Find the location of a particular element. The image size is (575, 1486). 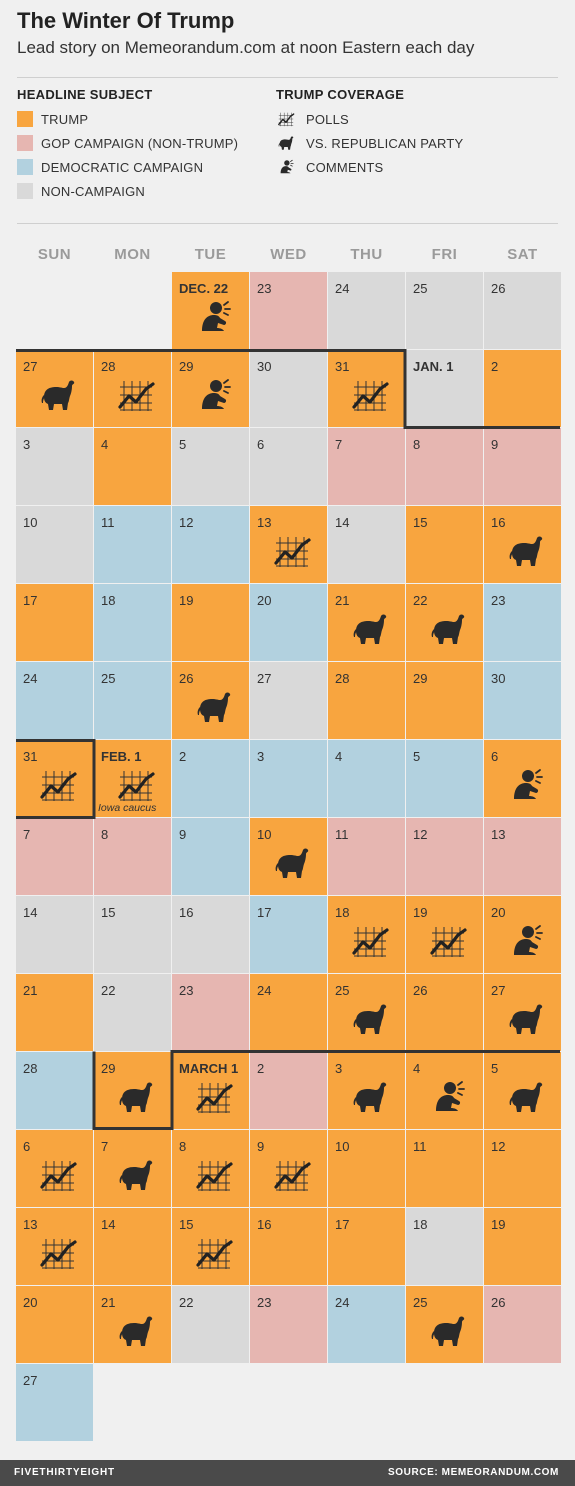

calendar-day: MARCH 1 is located at coordinates (210, 1090).